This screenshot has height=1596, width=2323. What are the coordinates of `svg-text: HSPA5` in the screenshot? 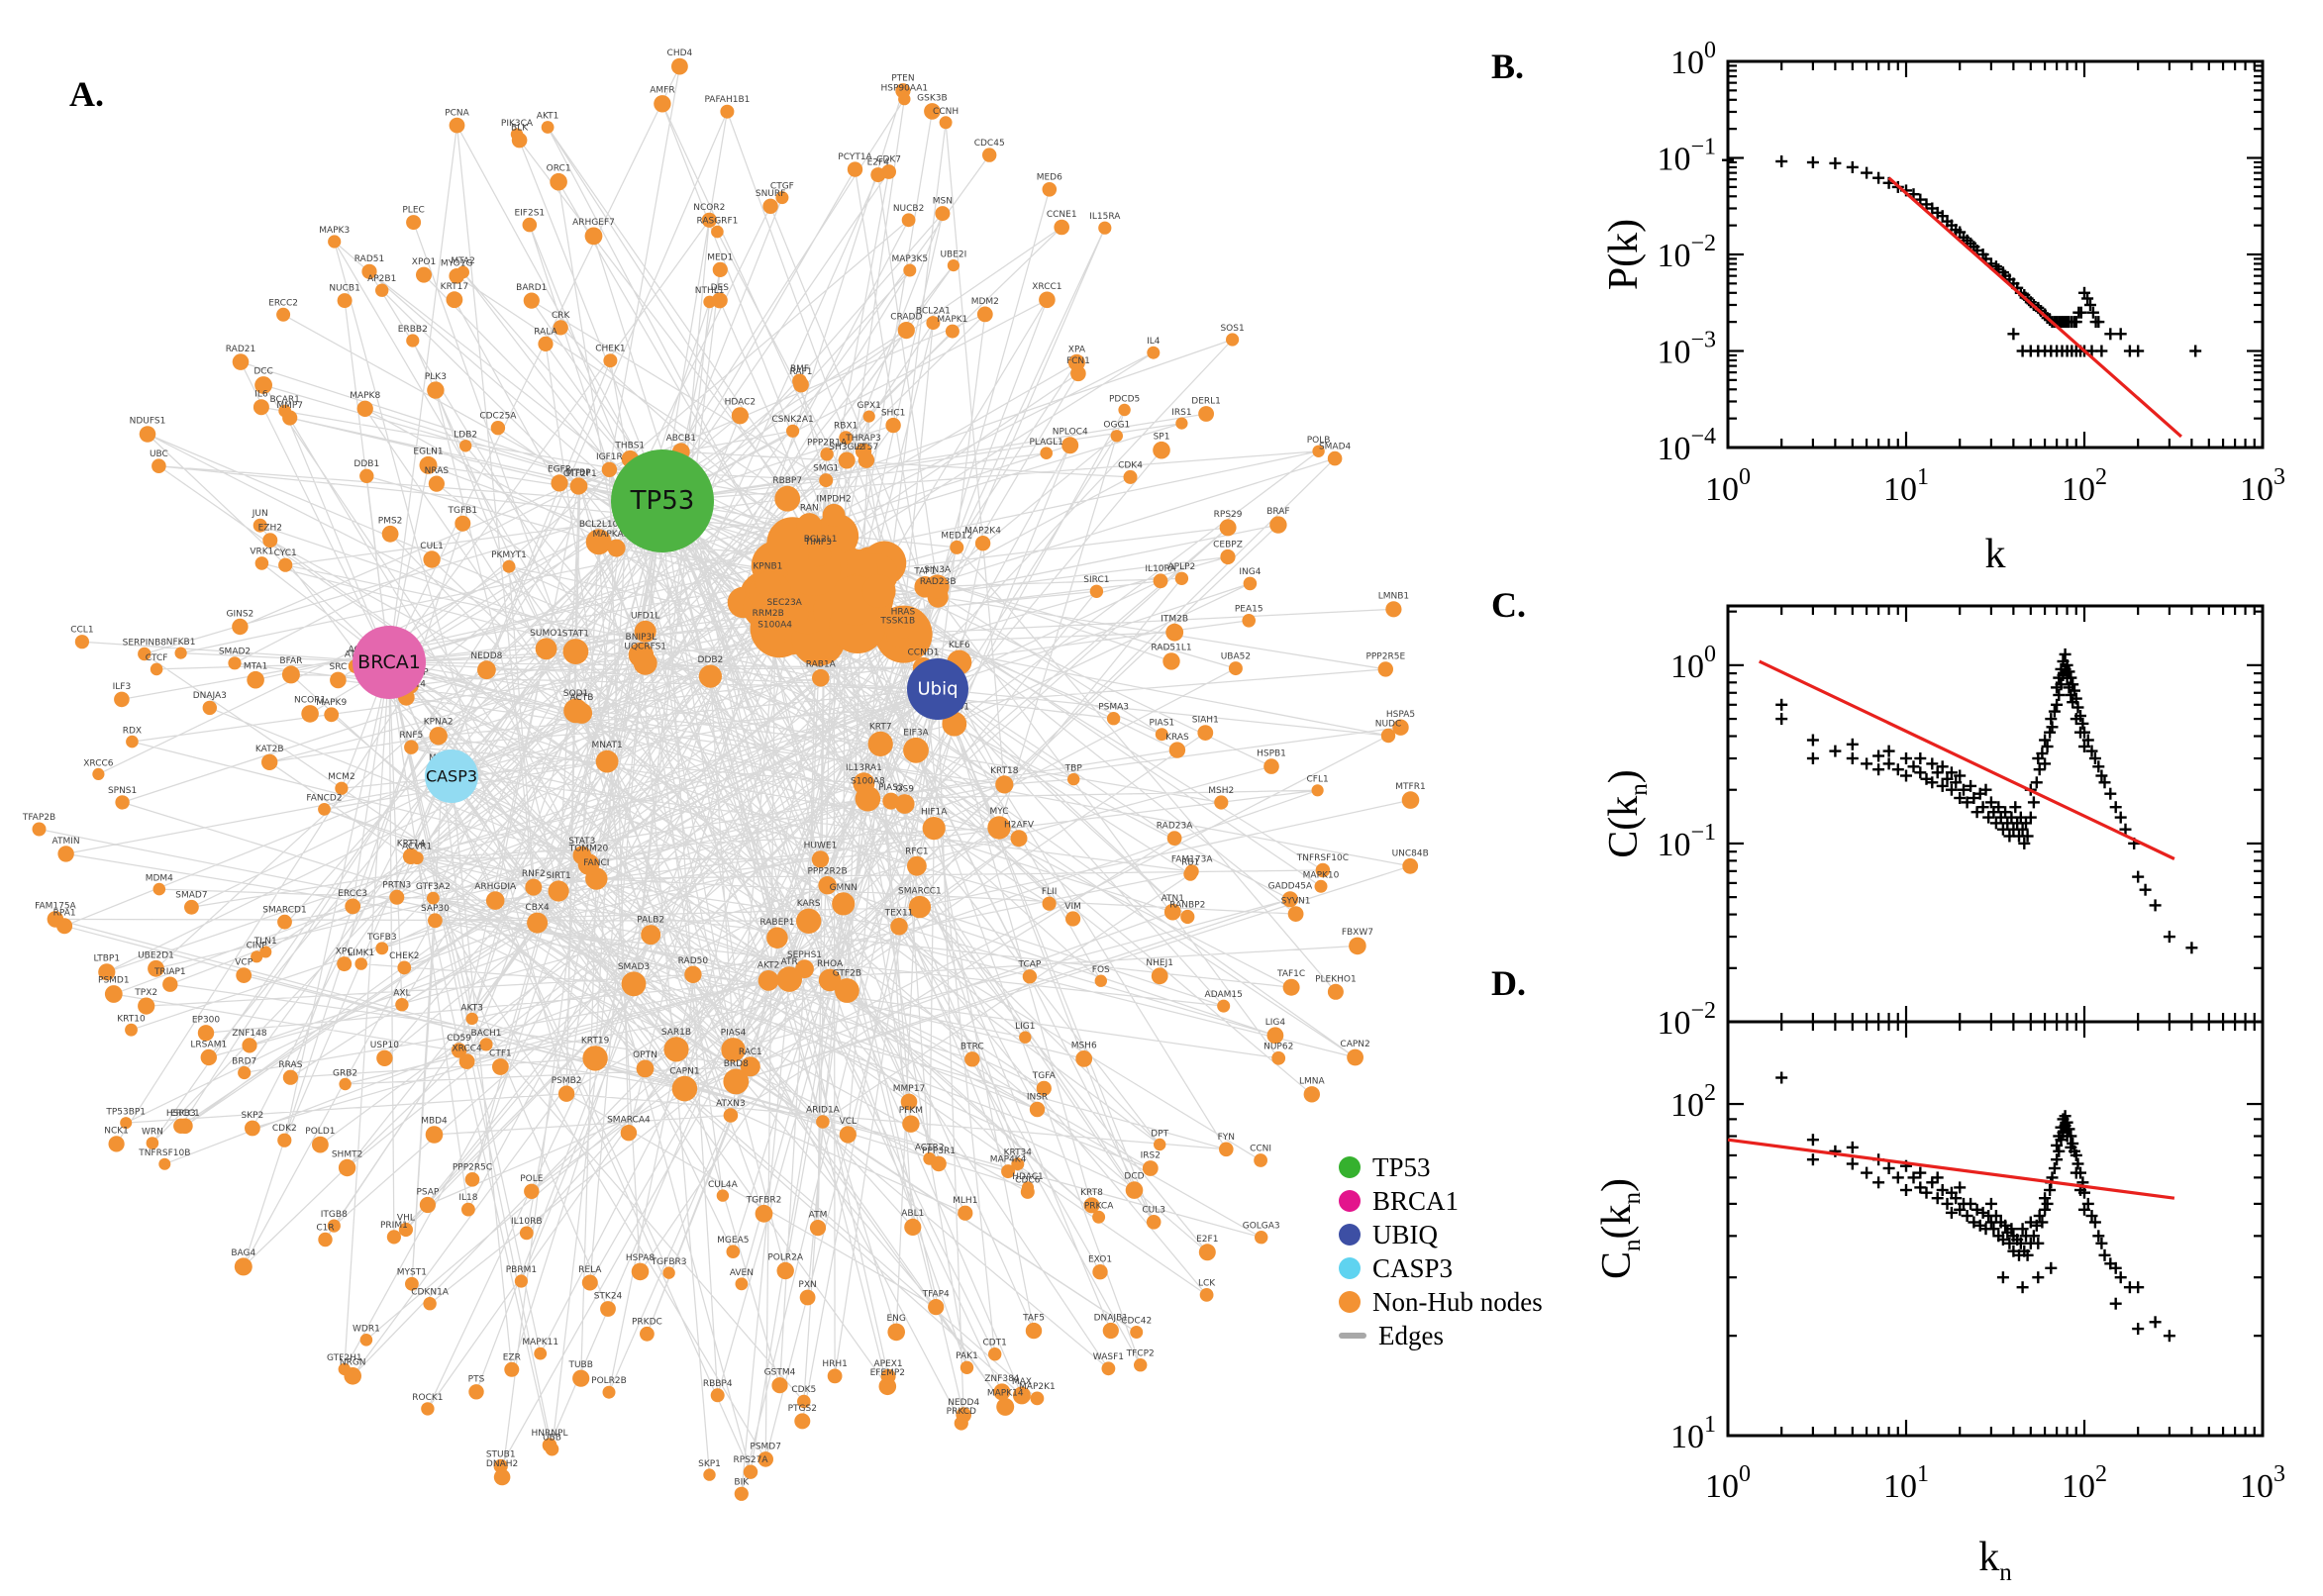 It's located at (1400, 715).